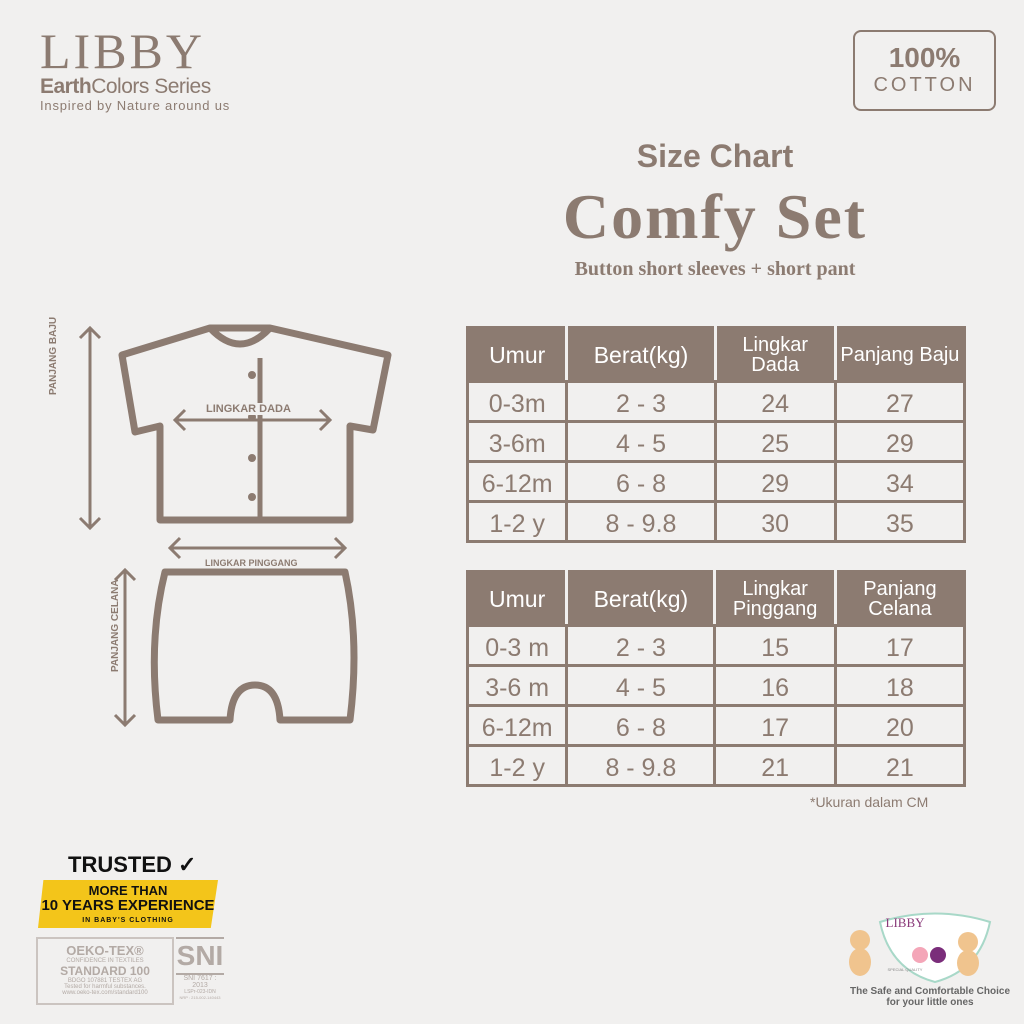  Describe the element at coordinates (900, 401) in the screenshot. I see `cell: 27` at that location.